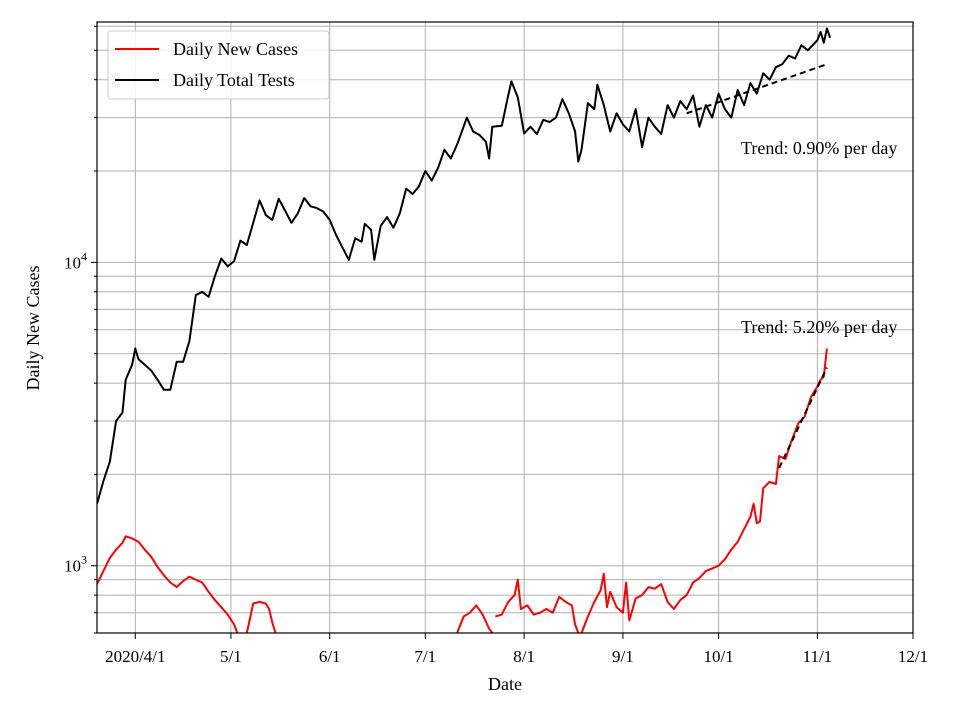 This screenshot has height=720, width=960. I want to click on y-tick-label: 10³, so click(75, 564).